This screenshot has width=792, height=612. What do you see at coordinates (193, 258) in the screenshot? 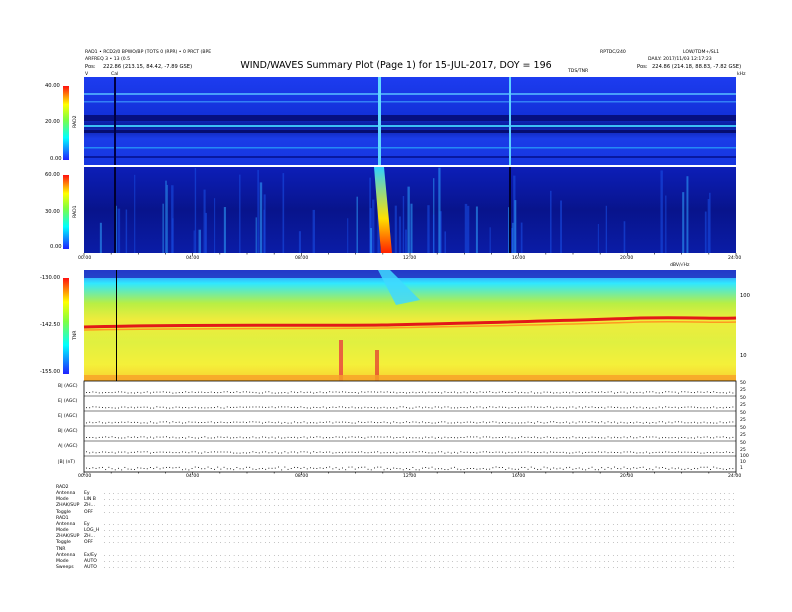
I see `time-label: 04:00` at bounding box center [193, 258].